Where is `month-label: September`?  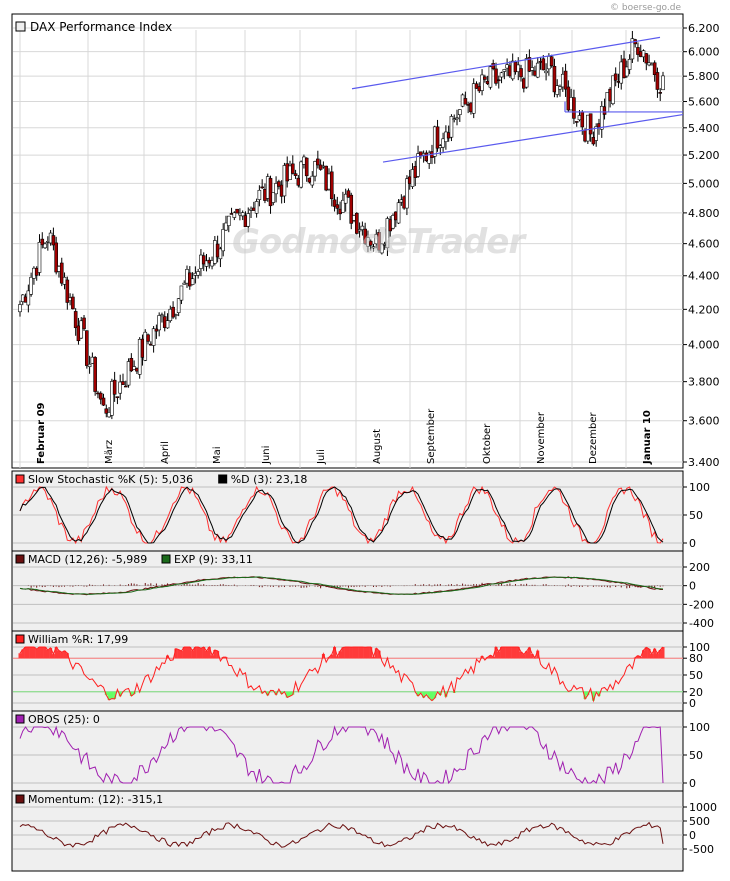 month-label: September is located at coordinates (431, 436).